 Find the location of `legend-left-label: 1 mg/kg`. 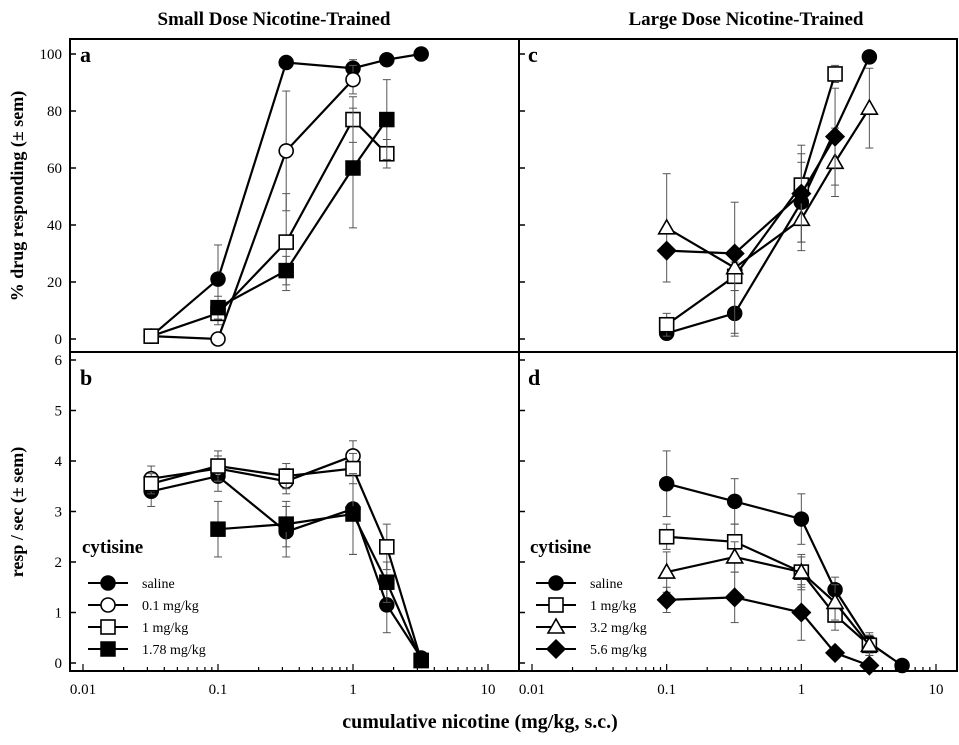

legend-left-label: 1 mg/kg is located at coordinates (165, 628).